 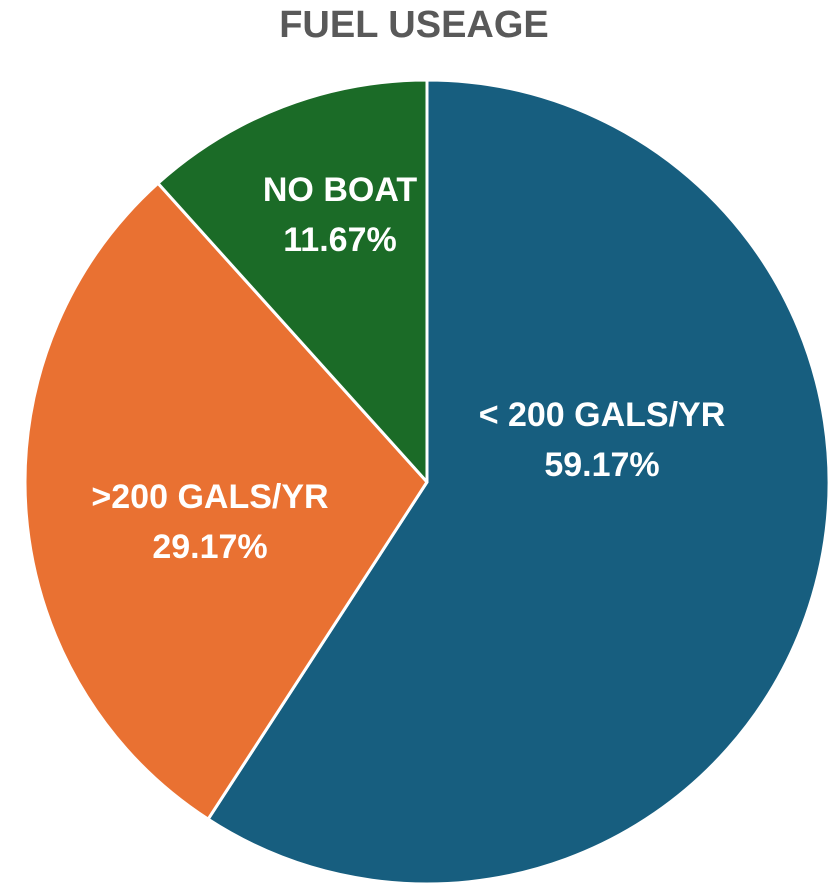 I want to click on value-label: 29.17%, so click(x=210, y=547).